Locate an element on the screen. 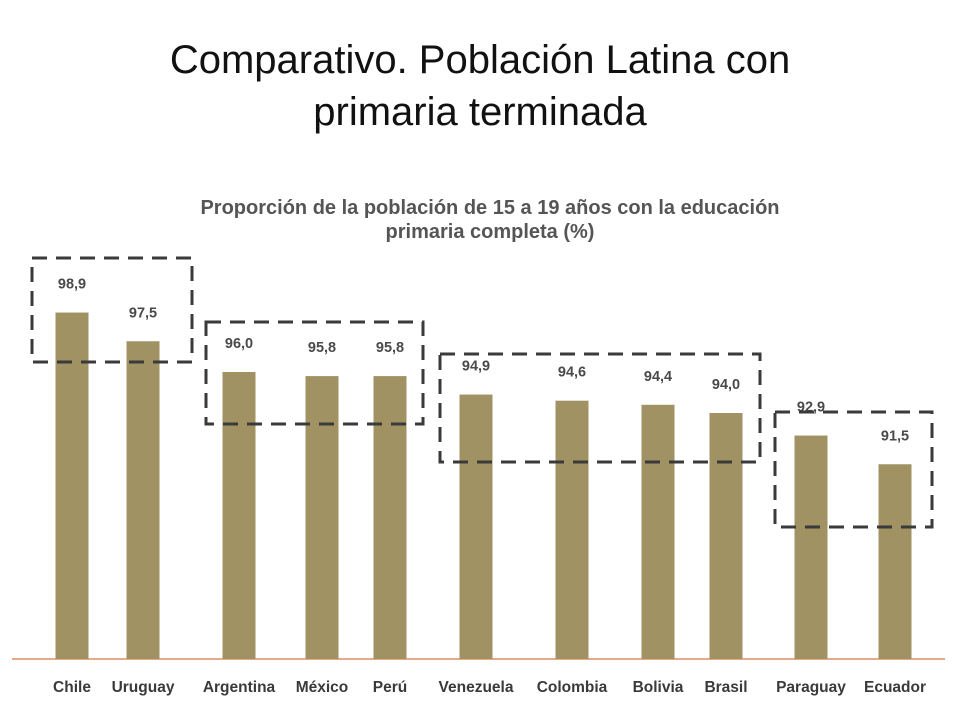 Image resolution: width=960 pixels, height=720 pixels. value-label: 94,0 is located at coordinates (726, 385).